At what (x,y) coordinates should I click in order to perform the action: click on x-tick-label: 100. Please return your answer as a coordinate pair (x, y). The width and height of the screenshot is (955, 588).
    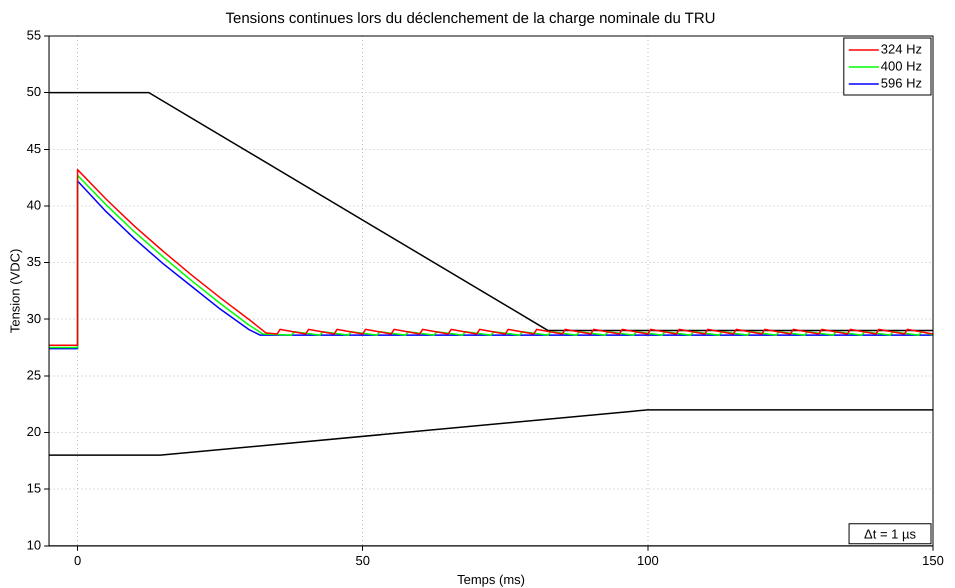
    Looking at the image, I should click on (648, 560).